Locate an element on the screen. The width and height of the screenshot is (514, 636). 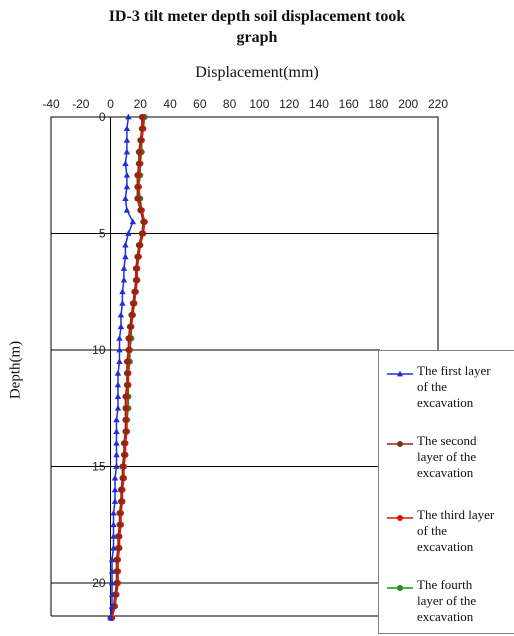
chart-title-line-2: graph is located at coordinates (257, 37).